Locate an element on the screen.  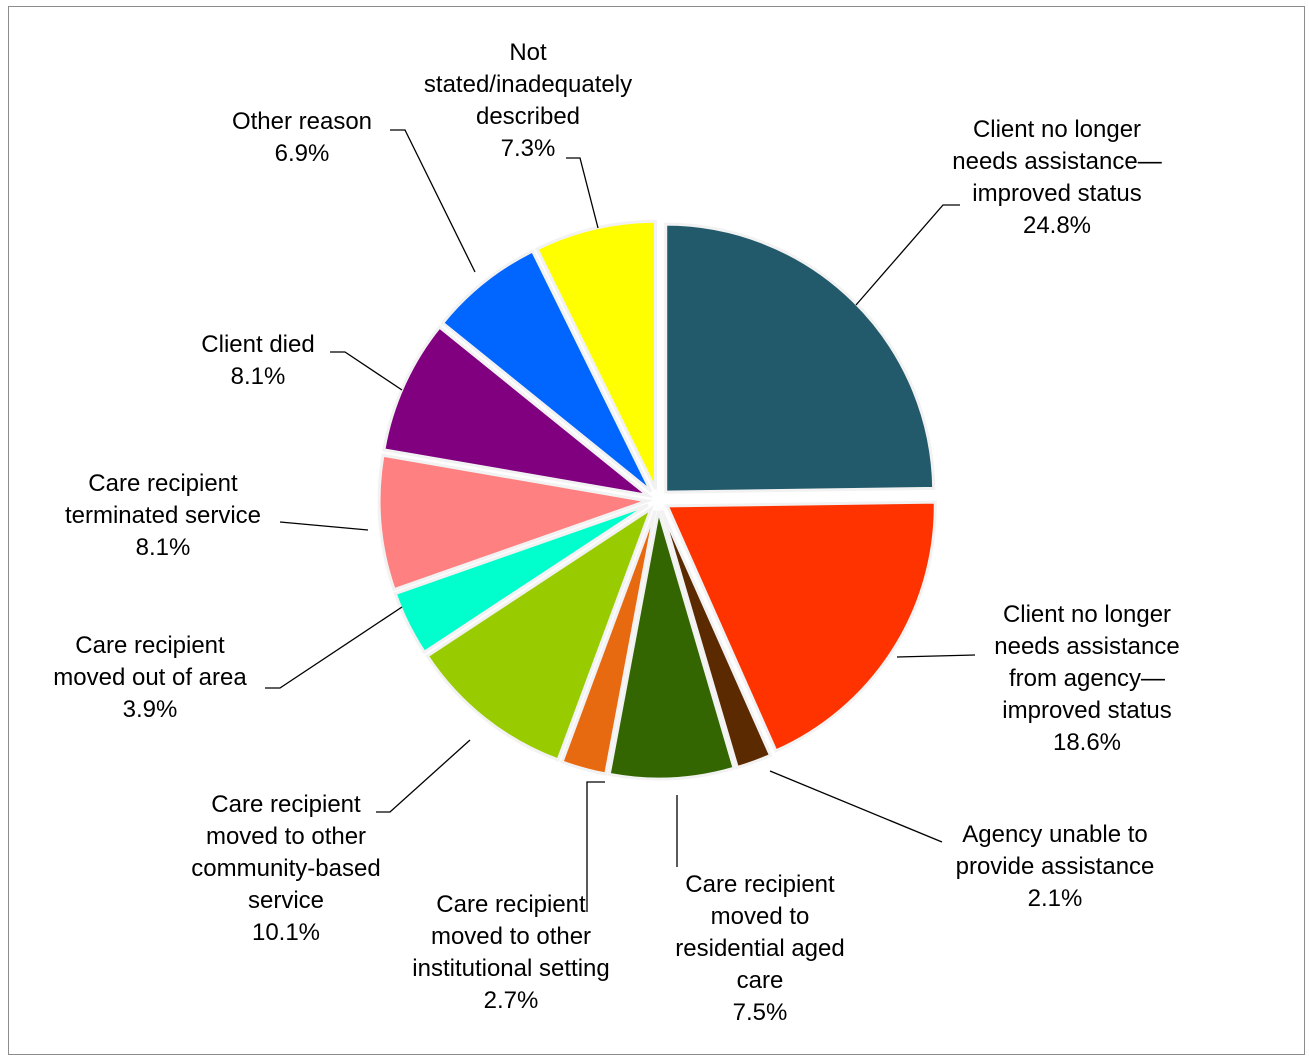
slice-value-label: 7.3% is located at coordinates (528, 148).